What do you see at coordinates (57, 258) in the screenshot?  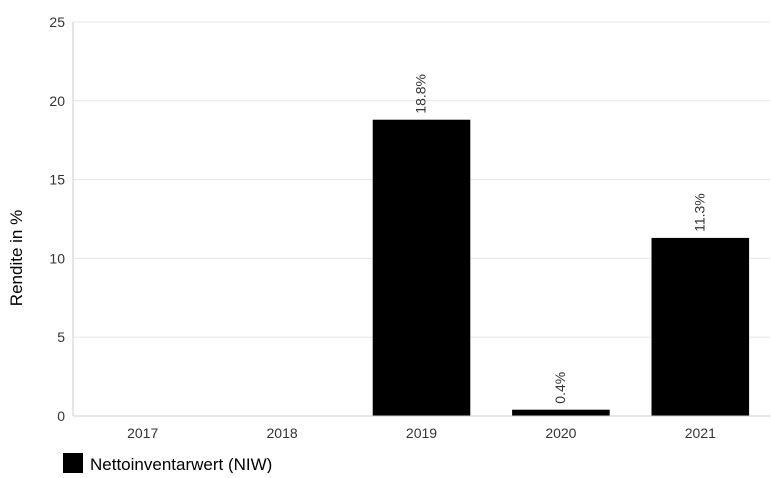 I see `y-tick-label: 10` at bounding box center [57, 258].